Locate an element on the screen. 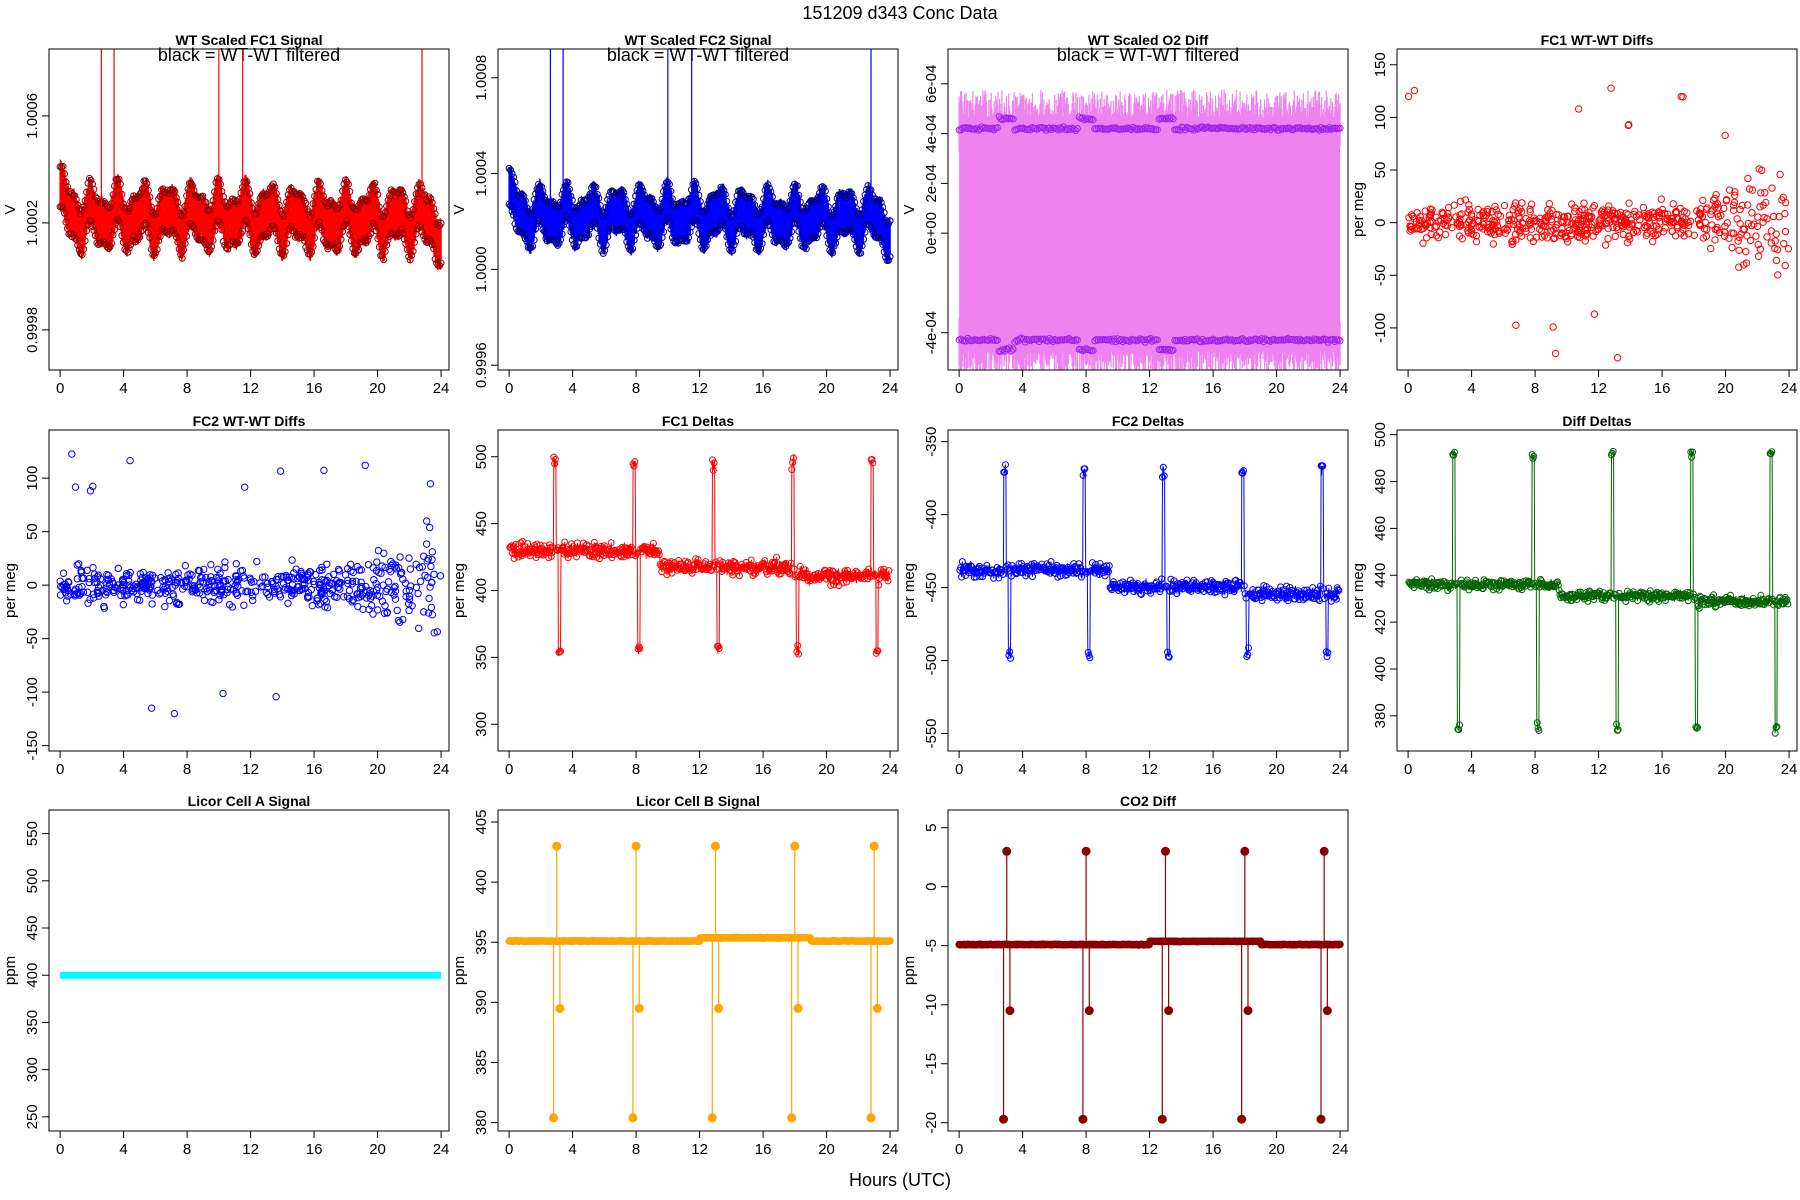  x-tick-label: 0 is located at coordinates (959, 388).